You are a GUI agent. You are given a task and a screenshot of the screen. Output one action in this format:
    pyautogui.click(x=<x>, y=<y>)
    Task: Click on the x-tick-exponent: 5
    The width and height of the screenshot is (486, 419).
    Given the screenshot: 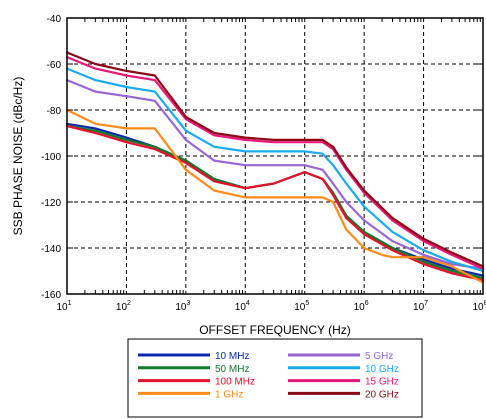 What is the action you would take?
    pyautogui.click(x=307, y=303)
    